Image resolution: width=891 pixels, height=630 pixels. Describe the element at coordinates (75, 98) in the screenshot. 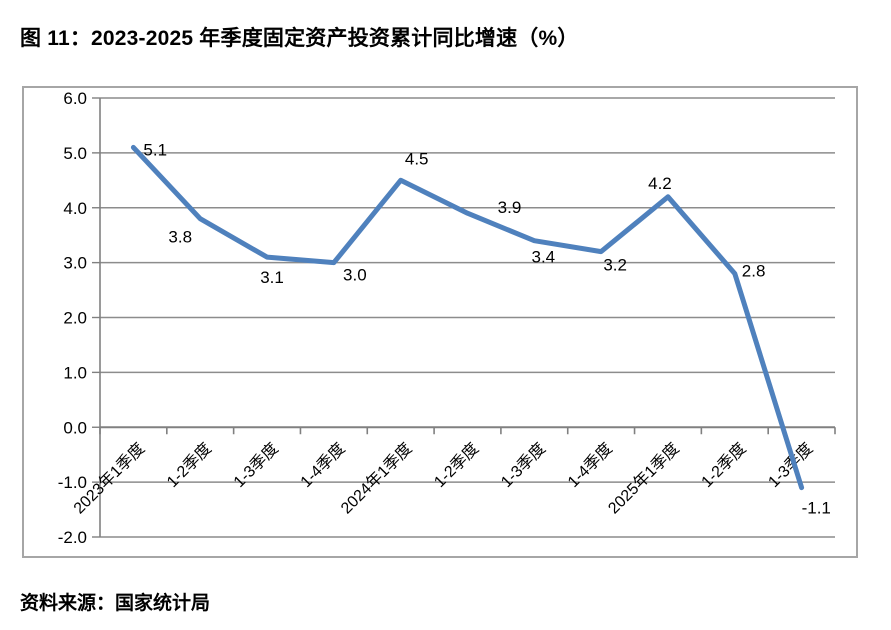

I see `y-axis-label: 6.0` at that location.